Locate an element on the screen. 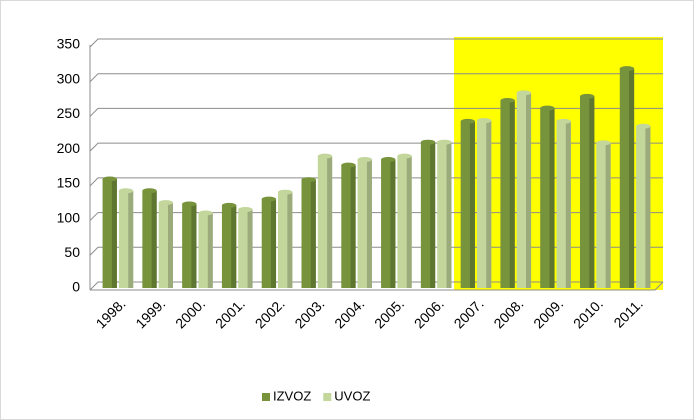 This screenshot has height=420, width=694. y-tick-label: 150 is located at coordinates (69, 183).